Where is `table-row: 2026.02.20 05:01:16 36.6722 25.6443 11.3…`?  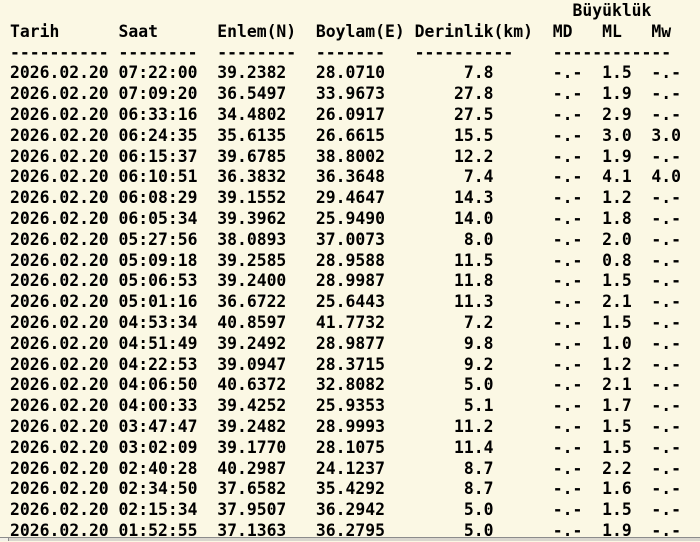
table-row: 2026.02.20 05:01:16 36.6722 25.6443 11.3… is located at coordinates (346, 302).